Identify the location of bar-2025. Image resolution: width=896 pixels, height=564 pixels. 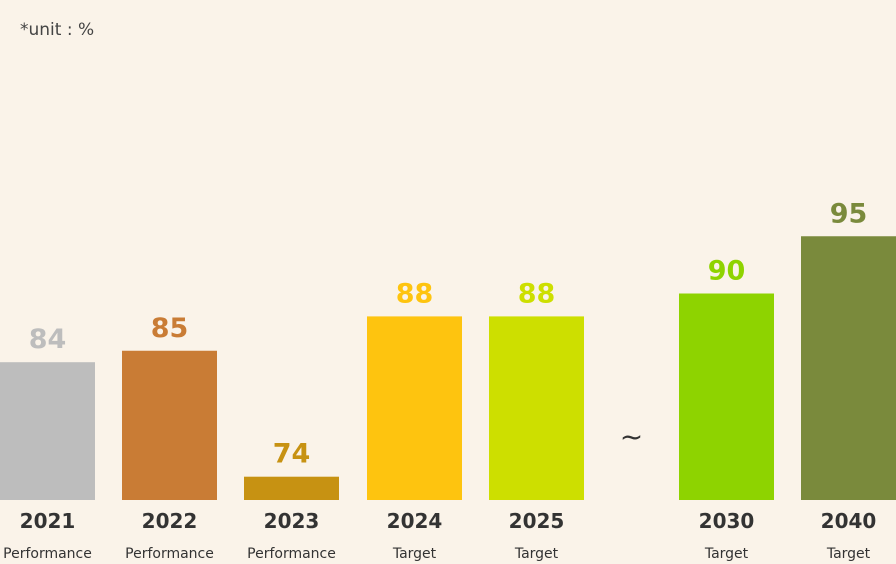
(536, 408).